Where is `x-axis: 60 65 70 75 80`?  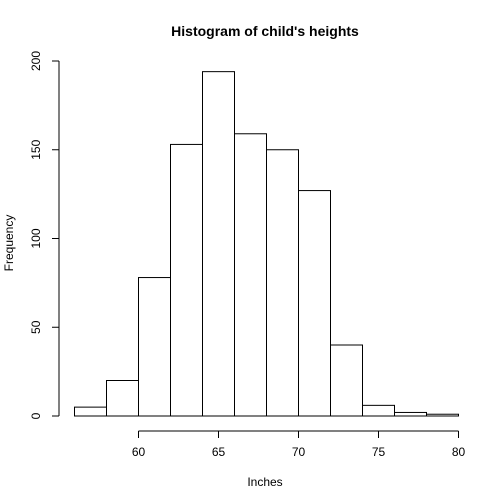 x-axis: 60 65 70 75 80 is located at coordinates (299, 444).